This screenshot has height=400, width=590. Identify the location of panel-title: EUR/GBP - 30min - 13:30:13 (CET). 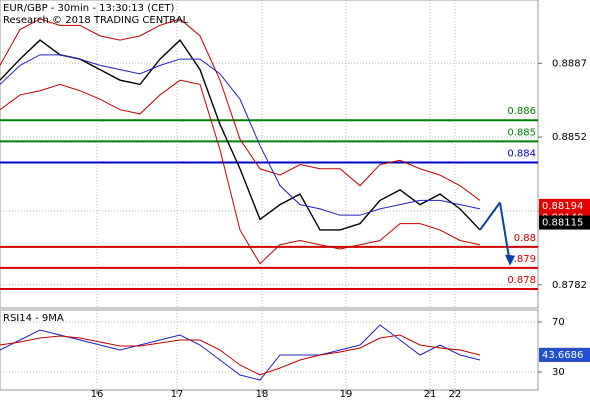
(89, 8).